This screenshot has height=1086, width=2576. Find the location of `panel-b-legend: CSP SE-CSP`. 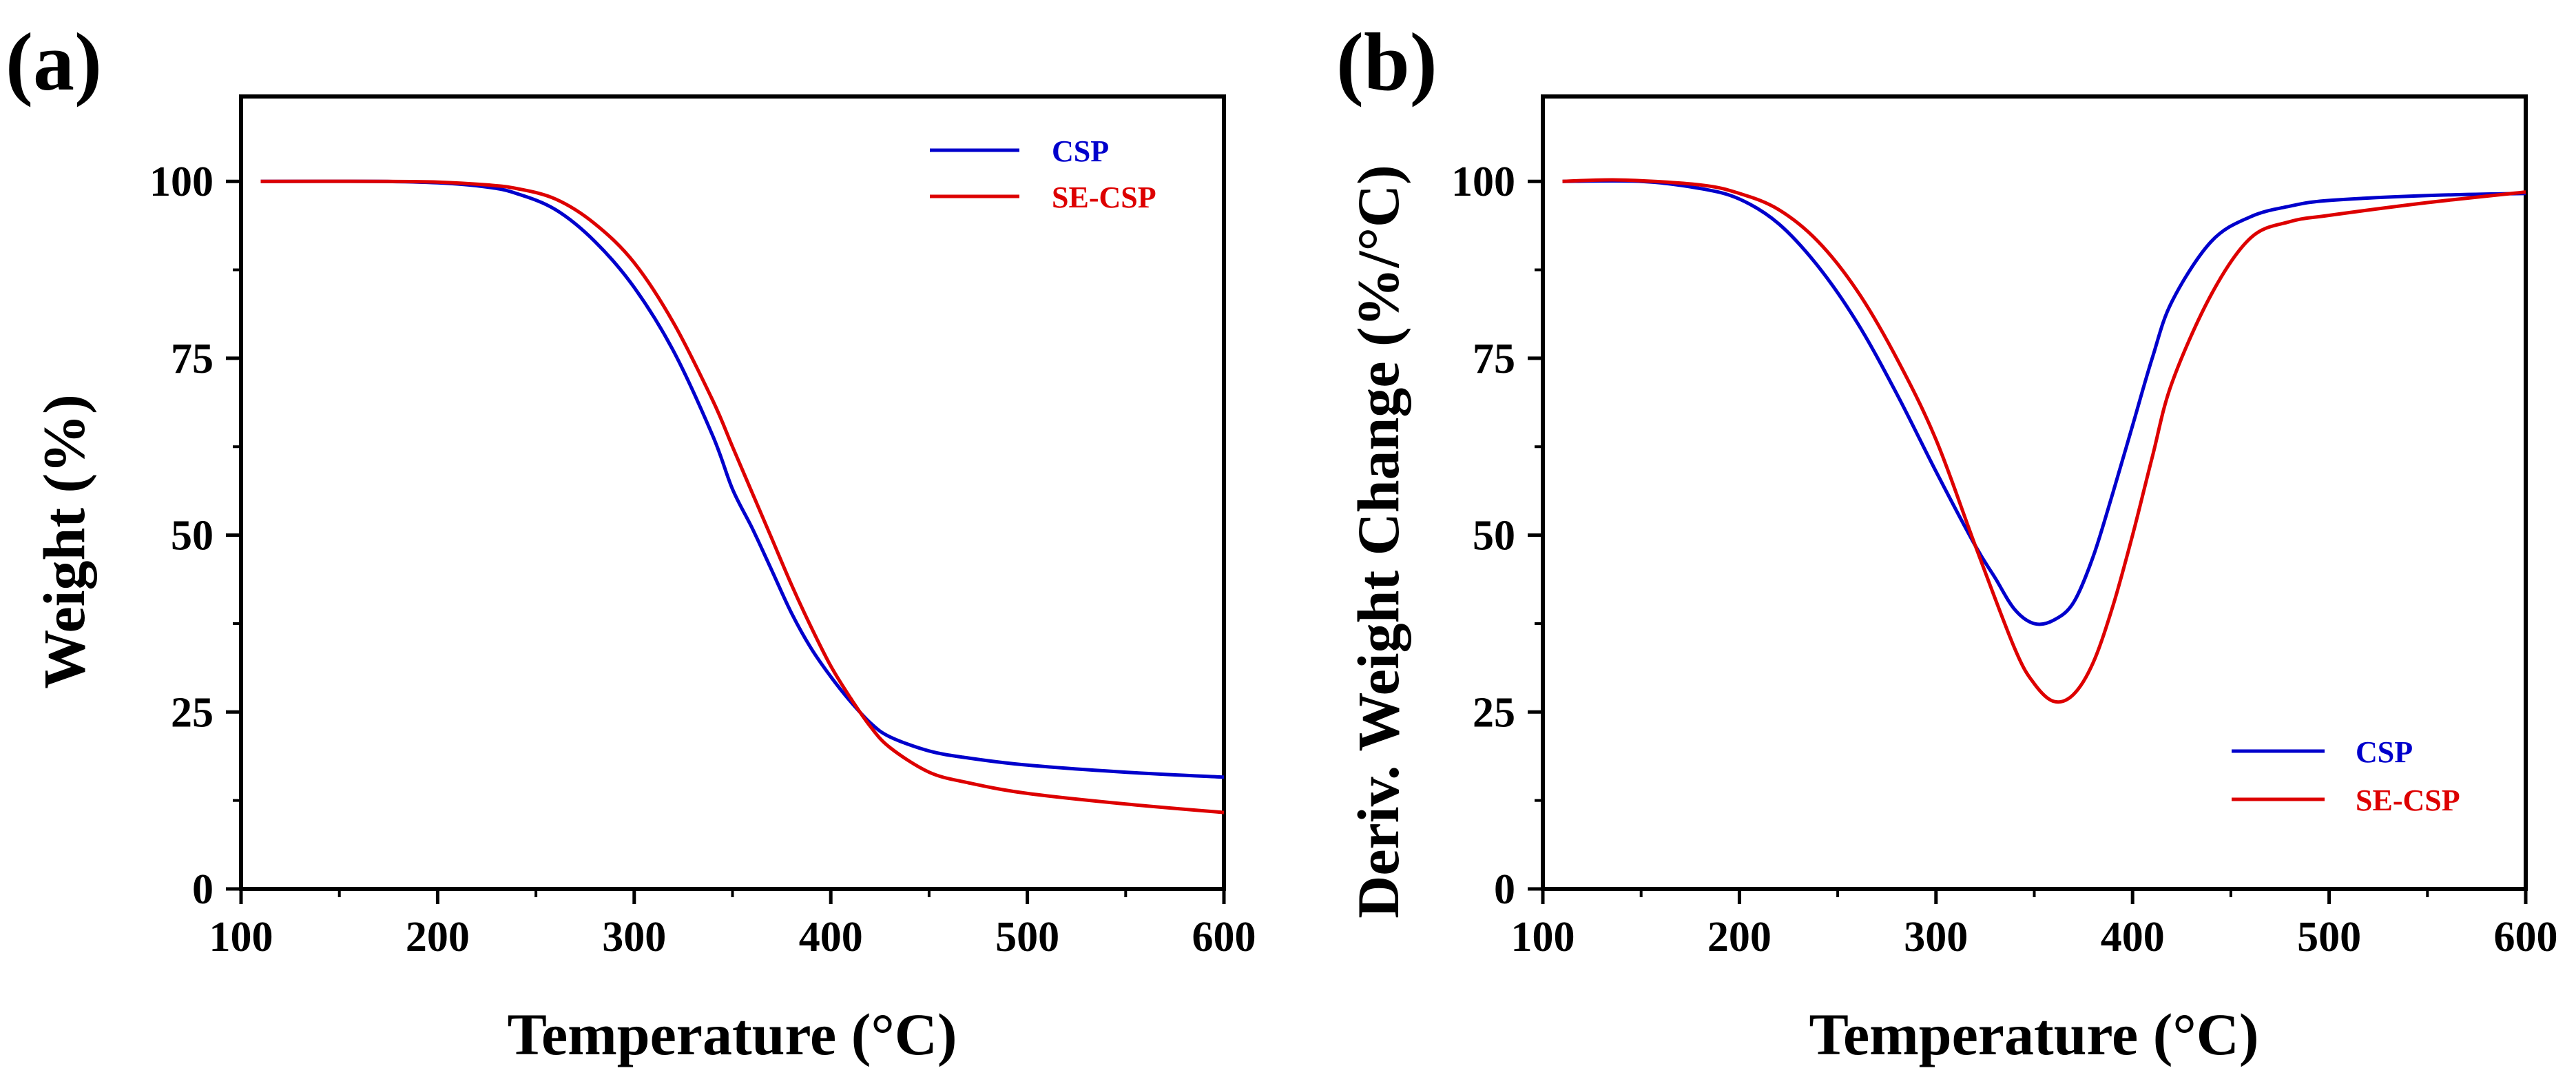

panel-b-legend: CSP SE-CSP is located at coordinates (2346, 776).